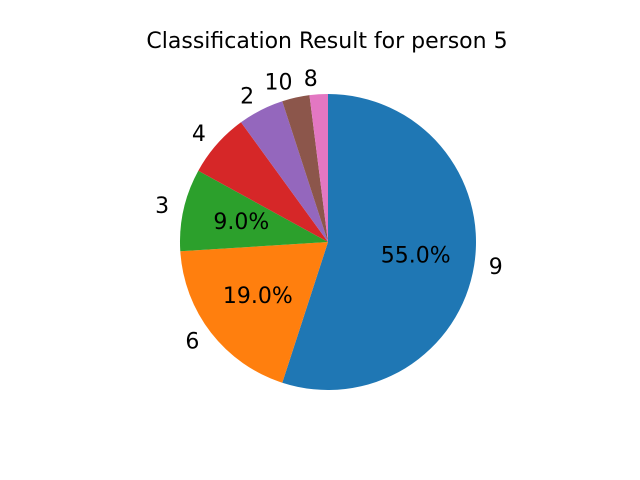 The width and height of the screenshot is (640, 480). Describe the element at coordinates (278, 83) in the screenshot. I see `slice-label-10: 10` at that location.